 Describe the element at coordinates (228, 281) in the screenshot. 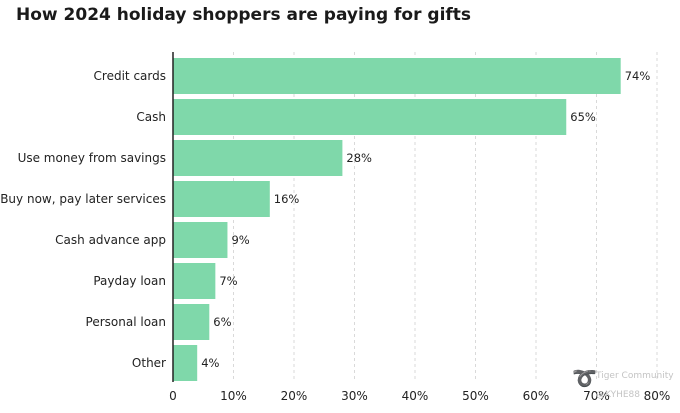

I see `data-label: 7%` at that location.